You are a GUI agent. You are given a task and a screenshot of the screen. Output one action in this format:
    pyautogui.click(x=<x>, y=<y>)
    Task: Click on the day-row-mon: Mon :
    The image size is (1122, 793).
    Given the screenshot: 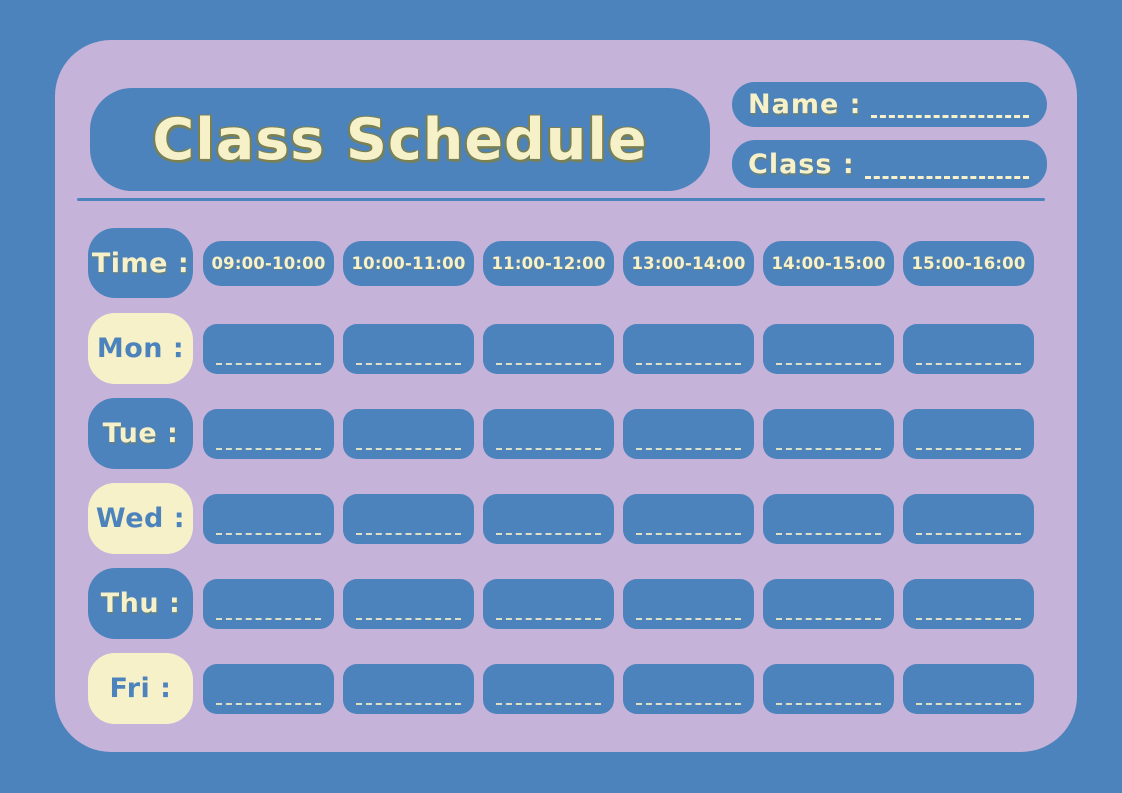 What is the action you would take?
    pyautogui.click(x=561, y=348)
    